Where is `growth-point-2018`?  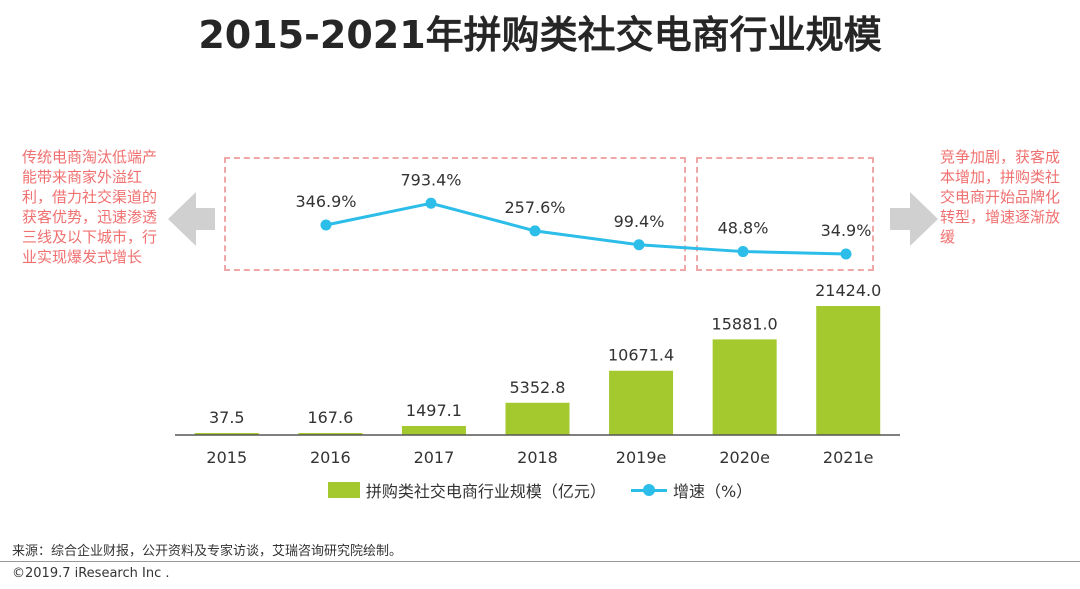 growth-point-2018 is located at coordinates (535, 231).